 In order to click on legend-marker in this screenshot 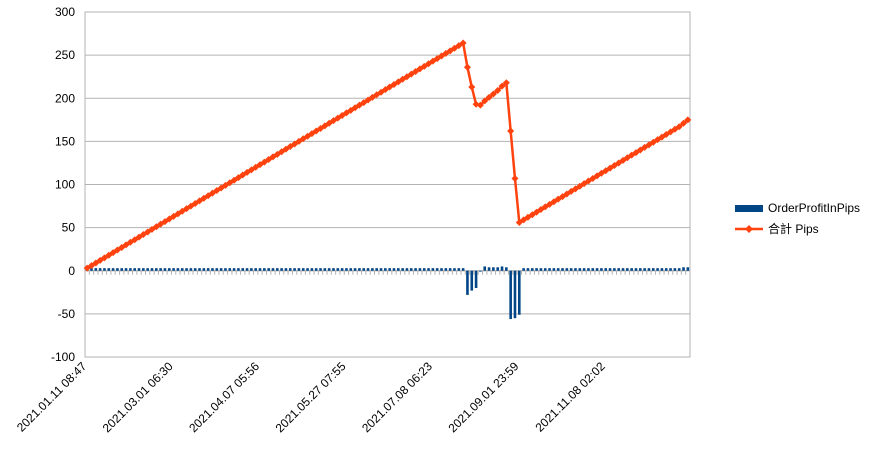, I will do `click(749, 229)`.